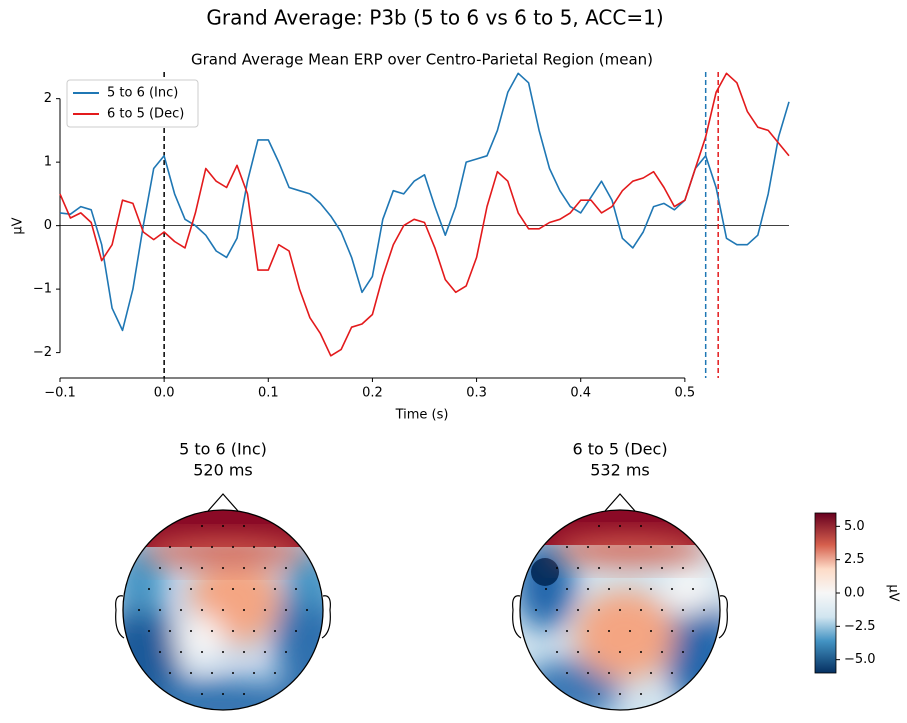  Describe the element at coordinates (268, 393) in the screenshot. I see `x-tick-label: 0.1` at that location.